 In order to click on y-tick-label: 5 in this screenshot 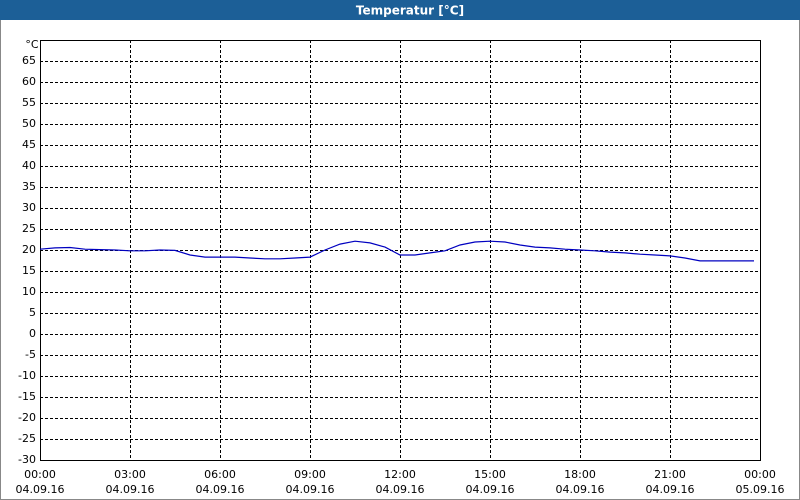, I will do `click(32, 312)`.